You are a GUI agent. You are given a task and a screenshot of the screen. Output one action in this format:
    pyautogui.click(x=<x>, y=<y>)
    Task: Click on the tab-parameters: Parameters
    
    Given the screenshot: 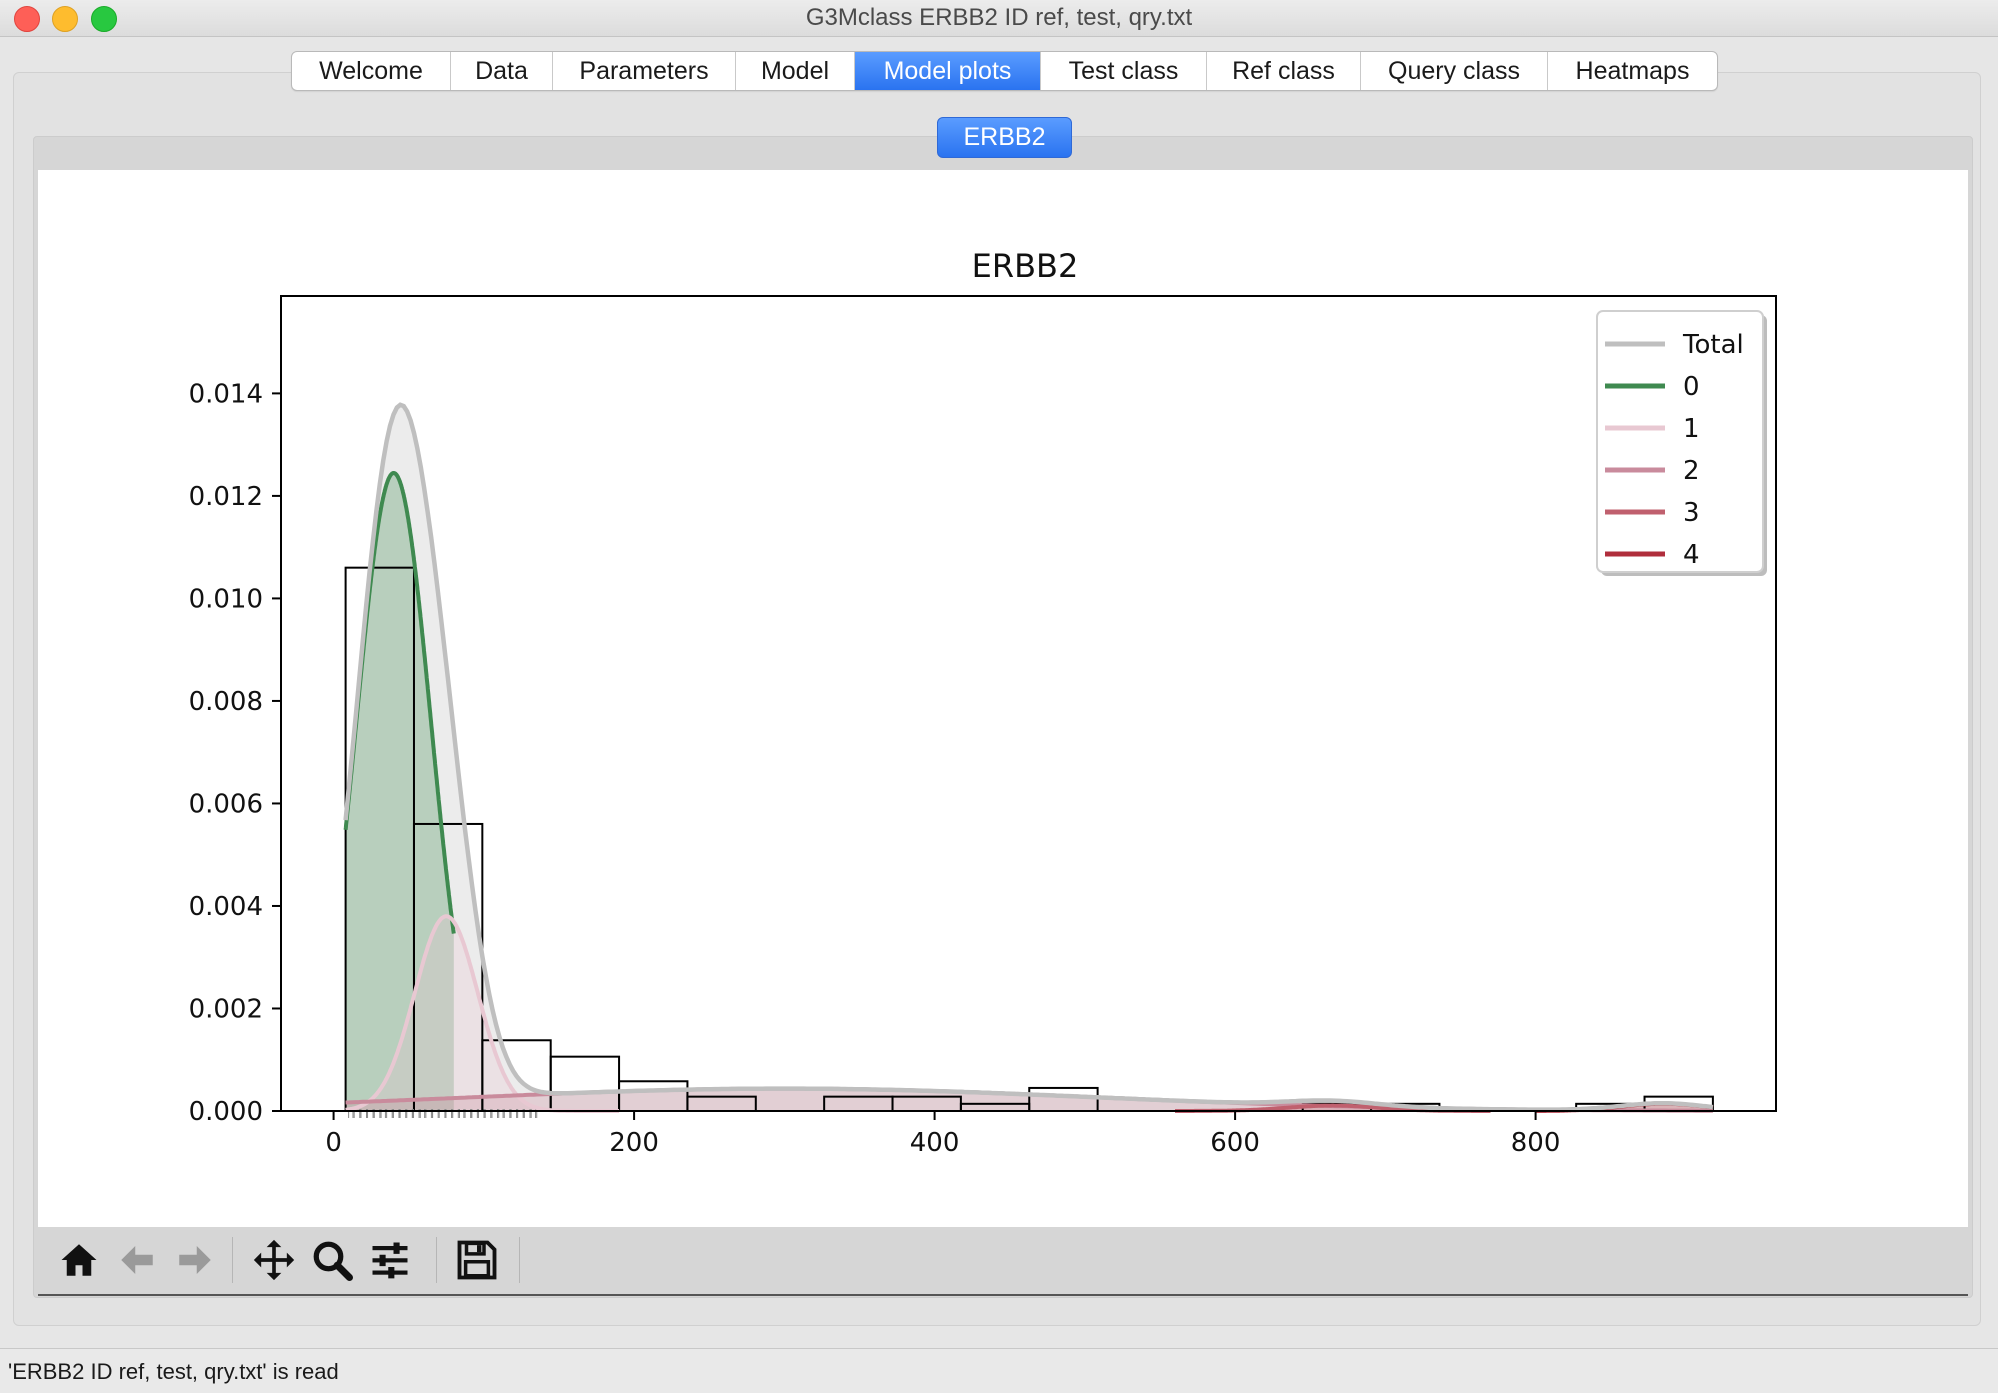 What is the action you would take?
    pyautogui.click(x=644, y=71)
    